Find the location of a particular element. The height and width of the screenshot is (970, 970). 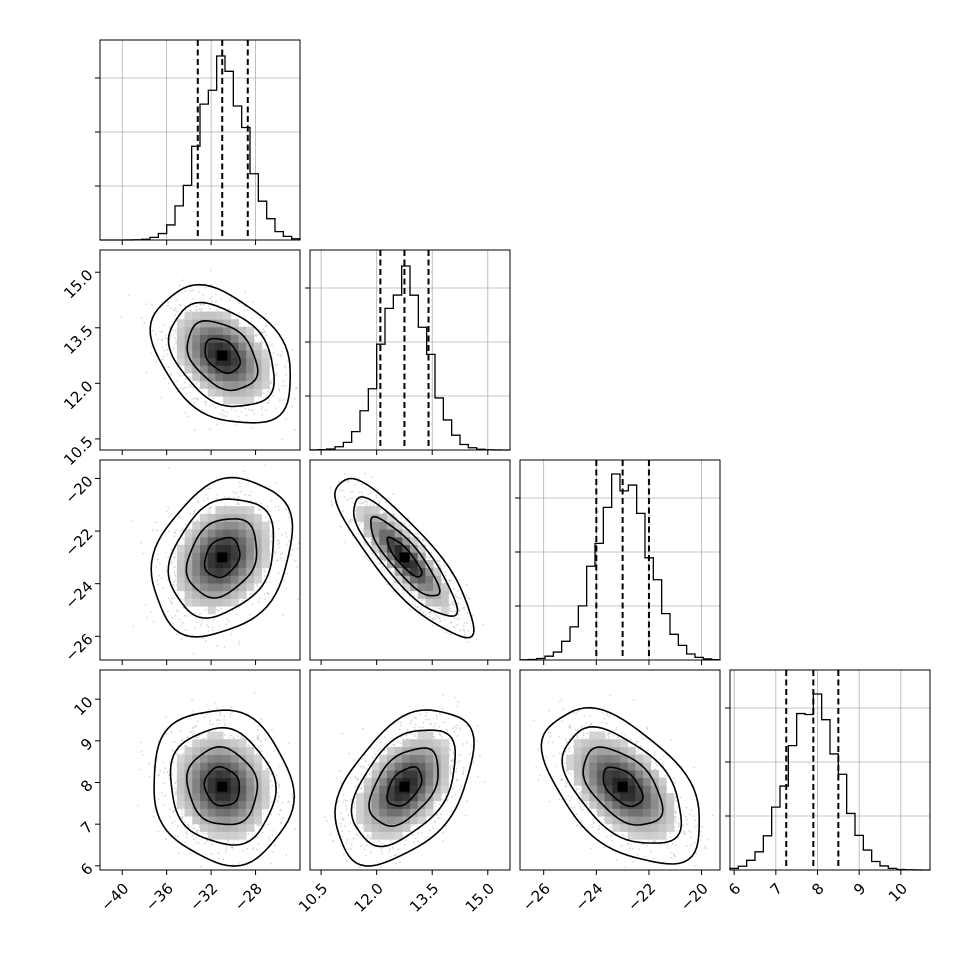

panel-3-0-peak is located at coordinates (222, 786).